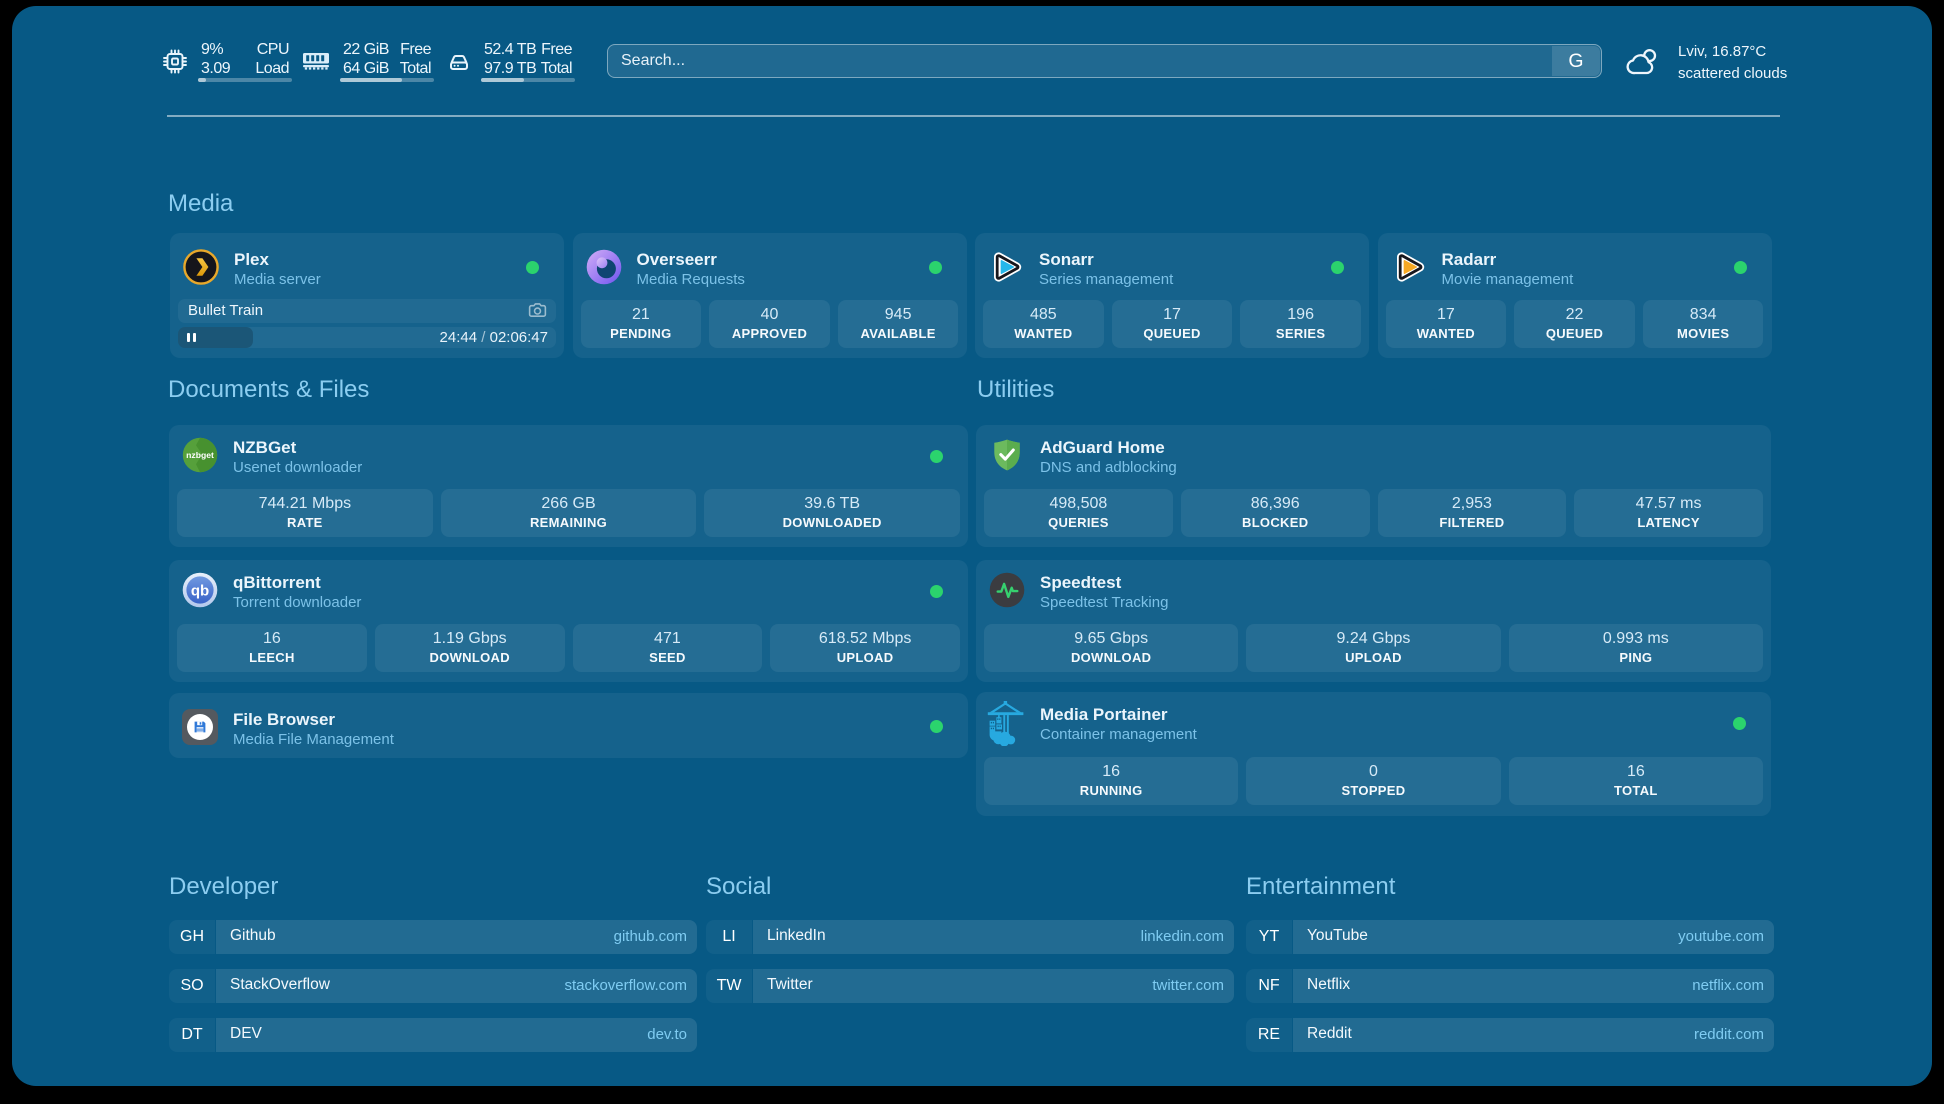 Image resolution: width=1944 pixels, height=1104 pixels. Describe the element at coordinates (200, 590) in the screenshot. I see `svg-text: qb` at that location.